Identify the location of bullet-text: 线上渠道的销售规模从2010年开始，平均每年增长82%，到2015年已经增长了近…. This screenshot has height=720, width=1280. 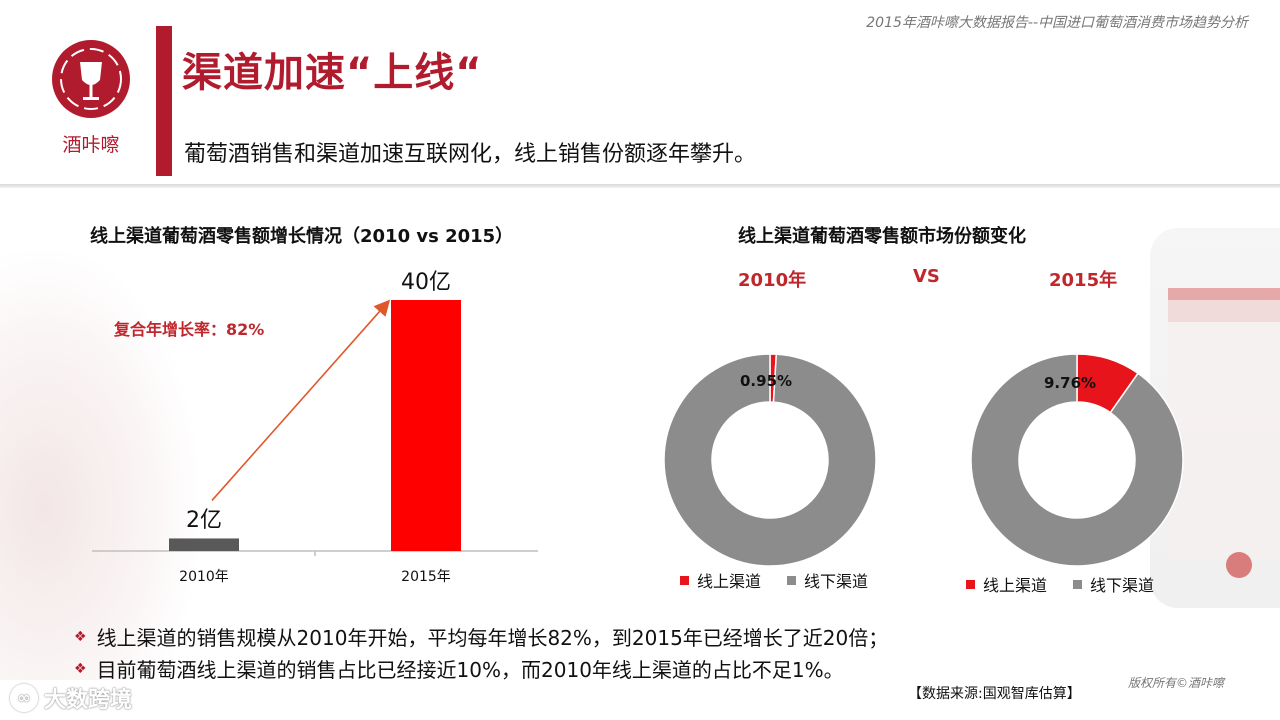
(492, 638).